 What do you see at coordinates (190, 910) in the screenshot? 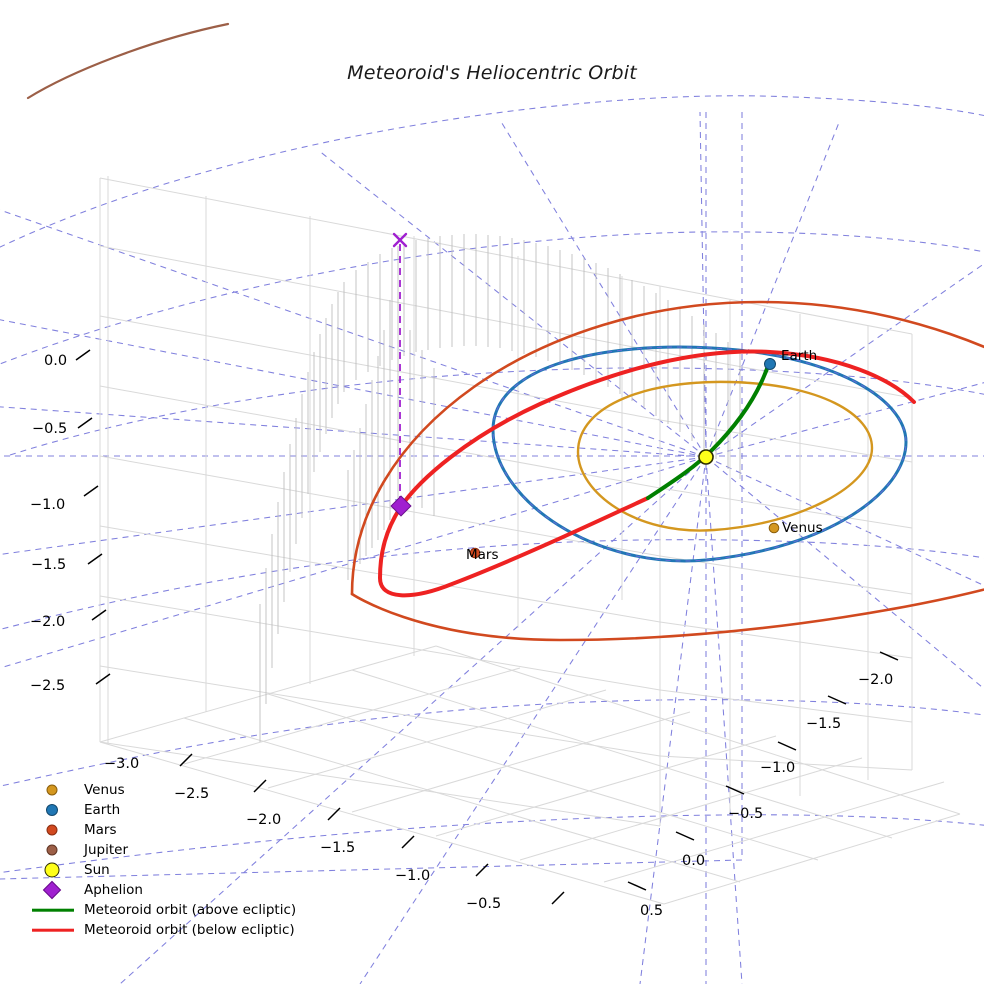
I see `legend-item-label: Meteoroid orbit (above ecliptic)` at bounding box center [190, 910].